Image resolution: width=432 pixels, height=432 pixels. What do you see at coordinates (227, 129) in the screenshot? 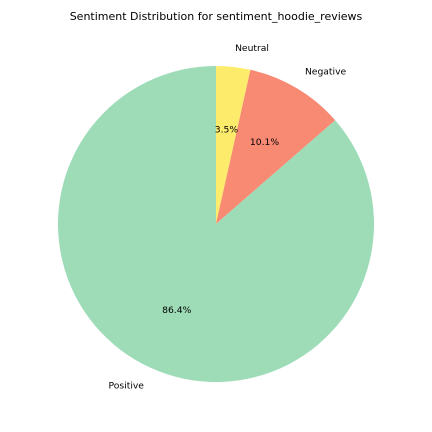
I see `slice-pct-neutral: 3.5%` at bounding box center [227, 129].